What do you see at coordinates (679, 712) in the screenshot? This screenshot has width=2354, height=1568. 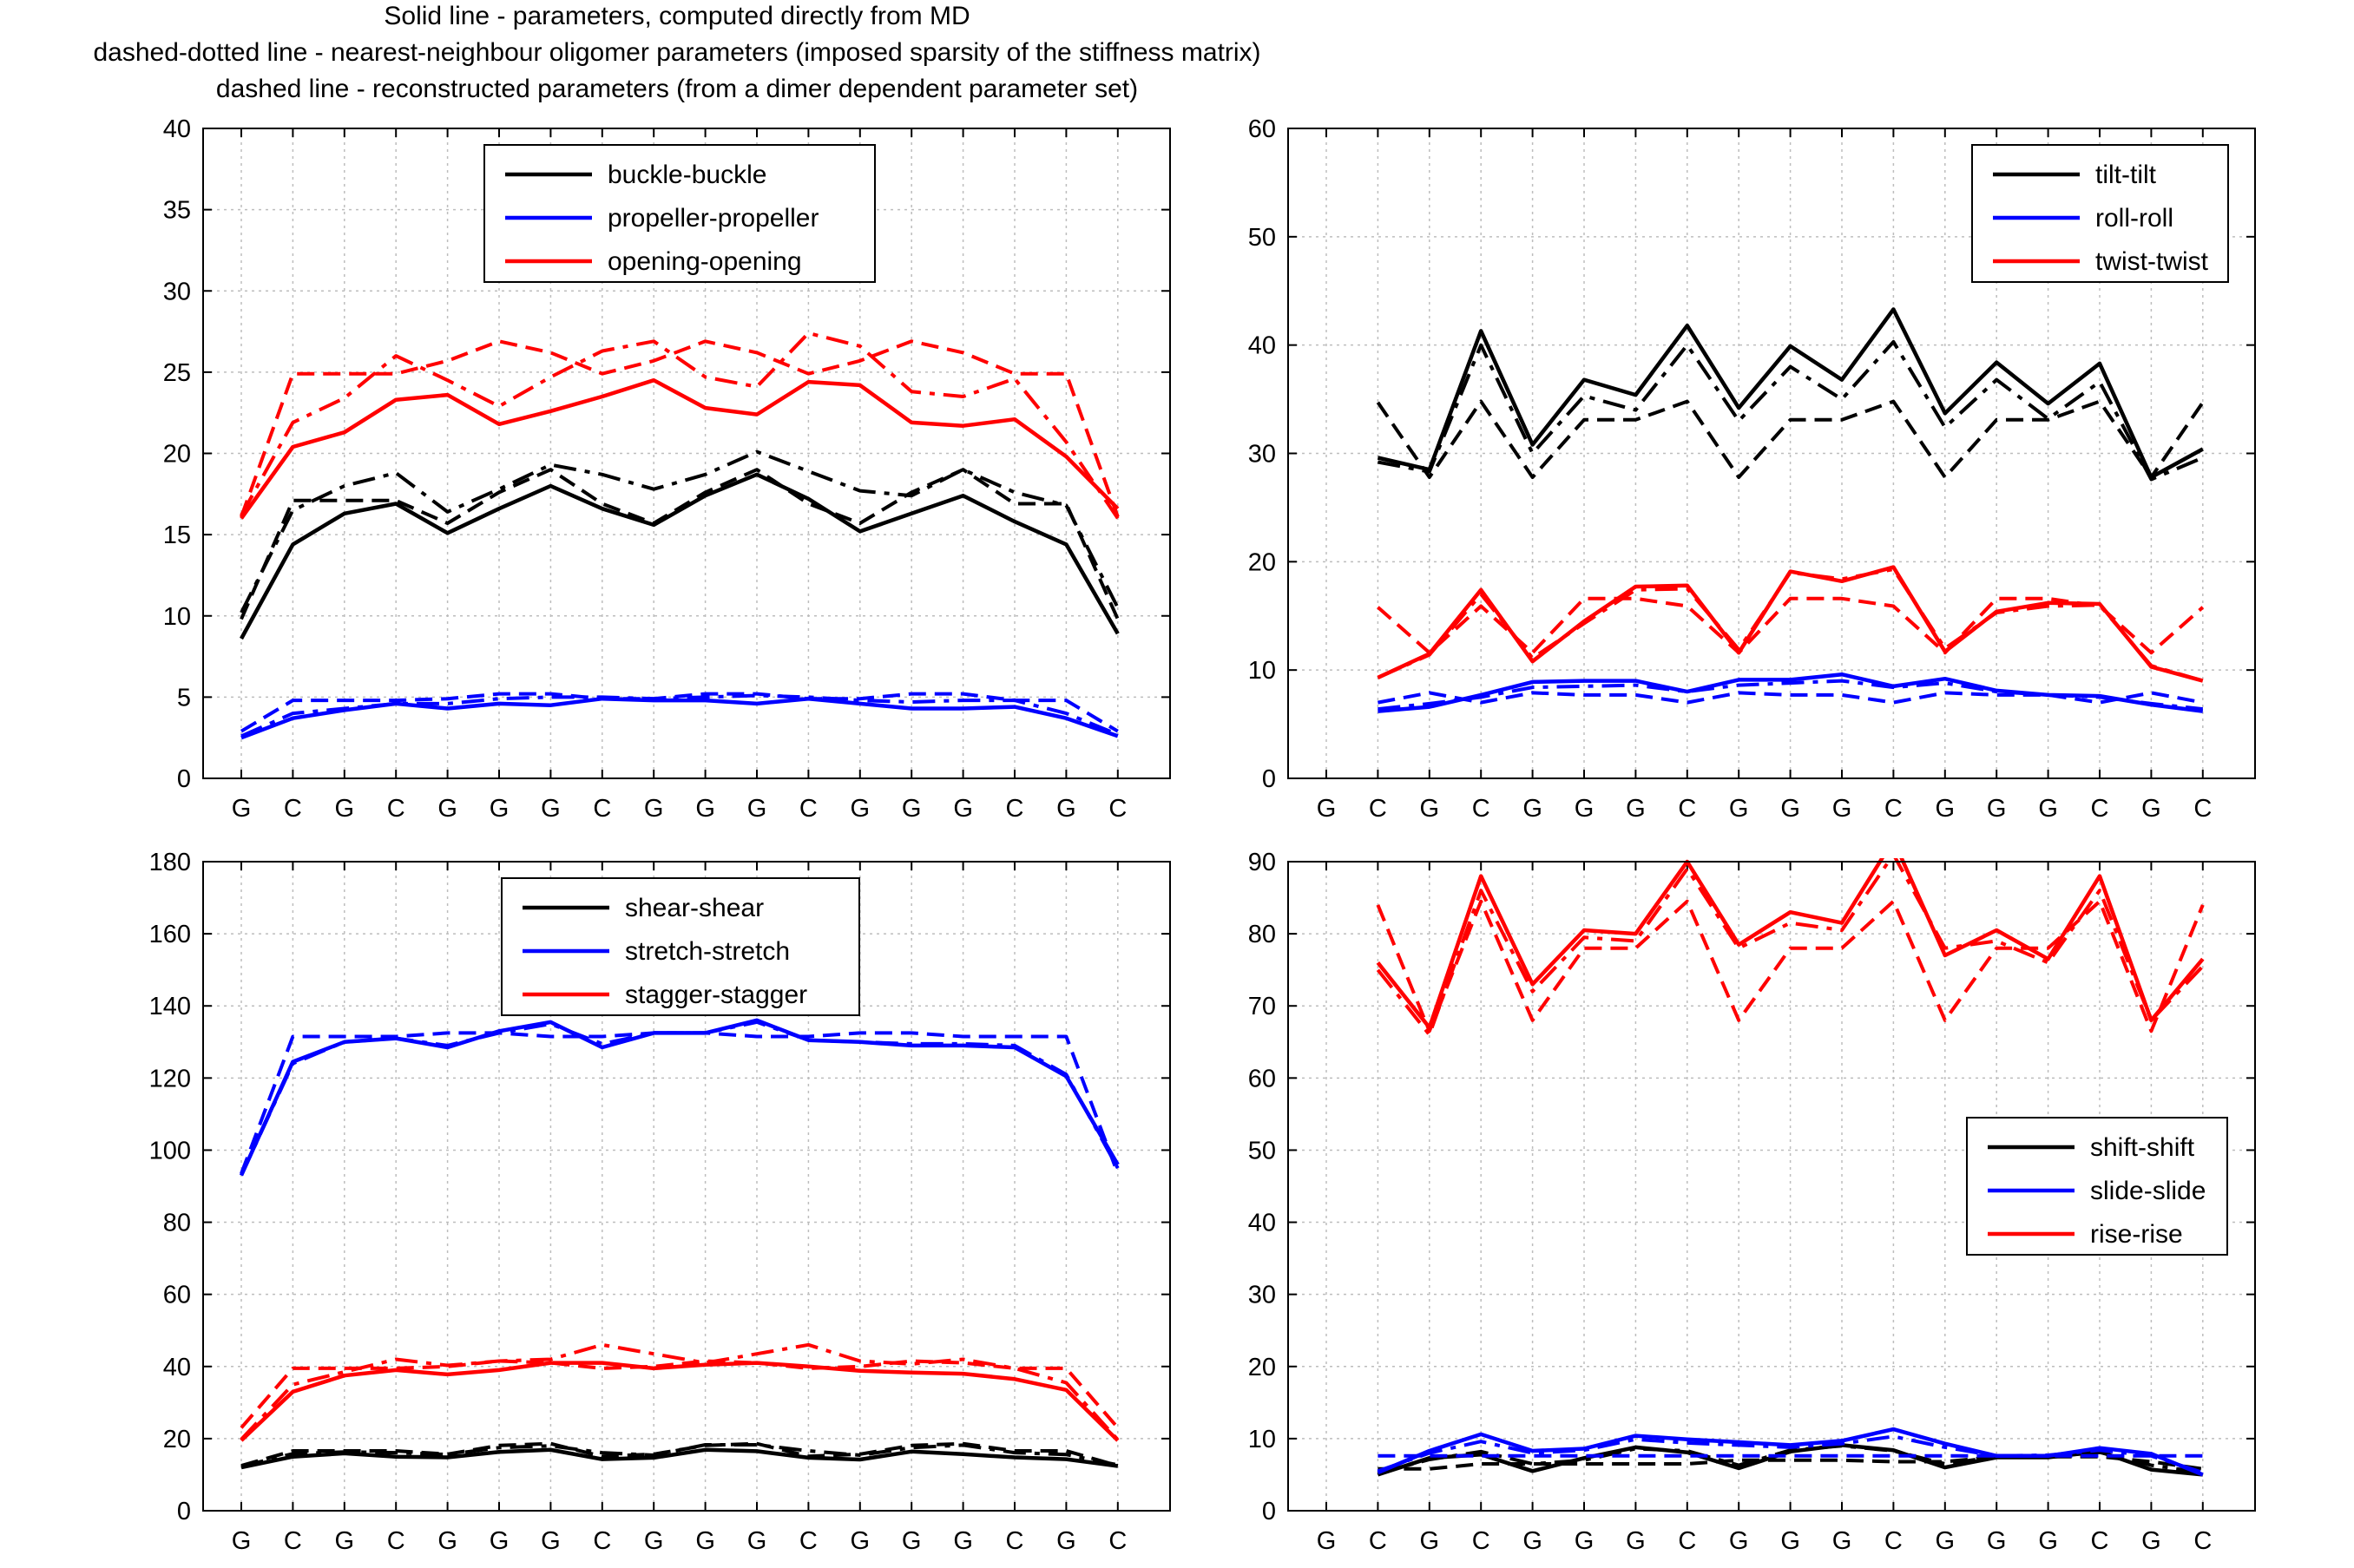 I see `series-line-propeller-propeller-dashed` at bounding box center [679, 712].